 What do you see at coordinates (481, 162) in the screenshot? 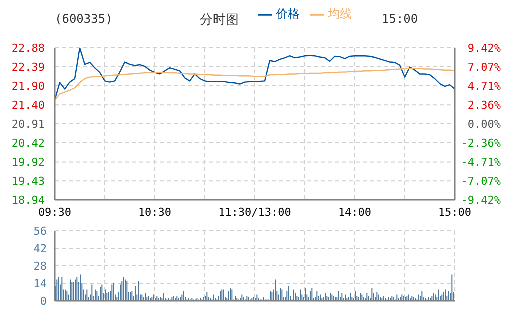
I see `y2-tick-label: -4.71%` at bounding box center [481, 162].